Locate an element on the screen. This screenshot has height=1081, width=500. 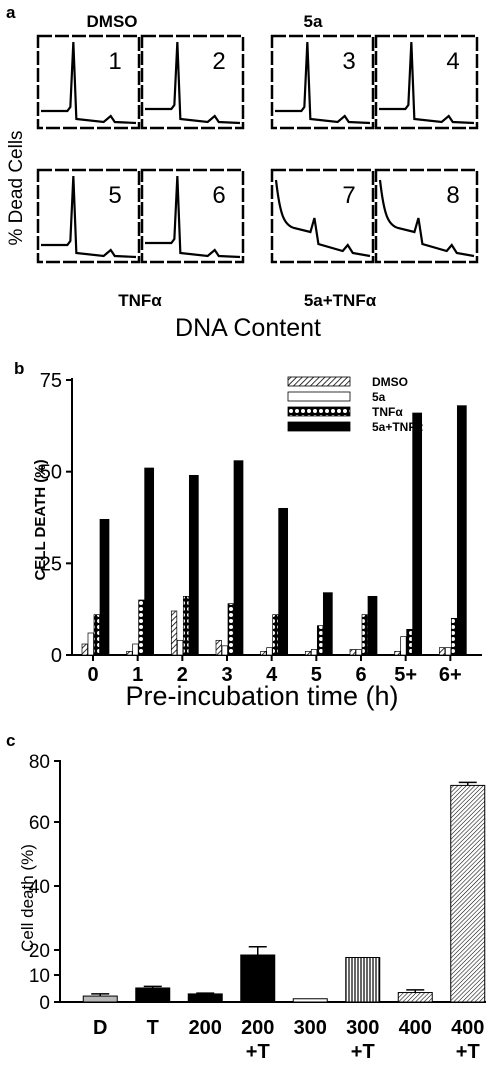
x-tick-label: 200 is located at coordinates (257, 1028).